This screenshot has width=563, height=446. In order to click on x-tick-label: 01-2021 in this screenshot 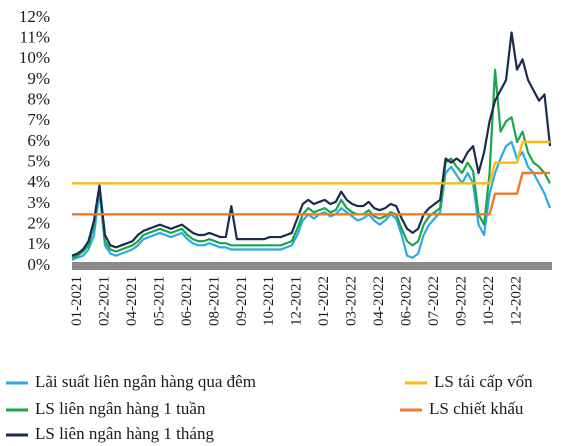, I will do `click(77, 301)`.